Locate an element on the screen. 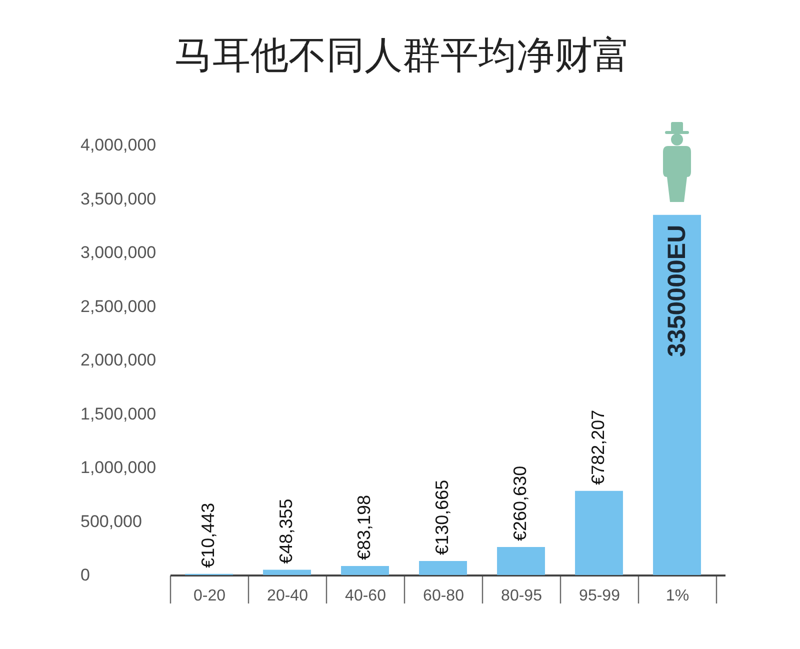  y-tick-label: 3,000,000 is located at coordinates (118, 252).